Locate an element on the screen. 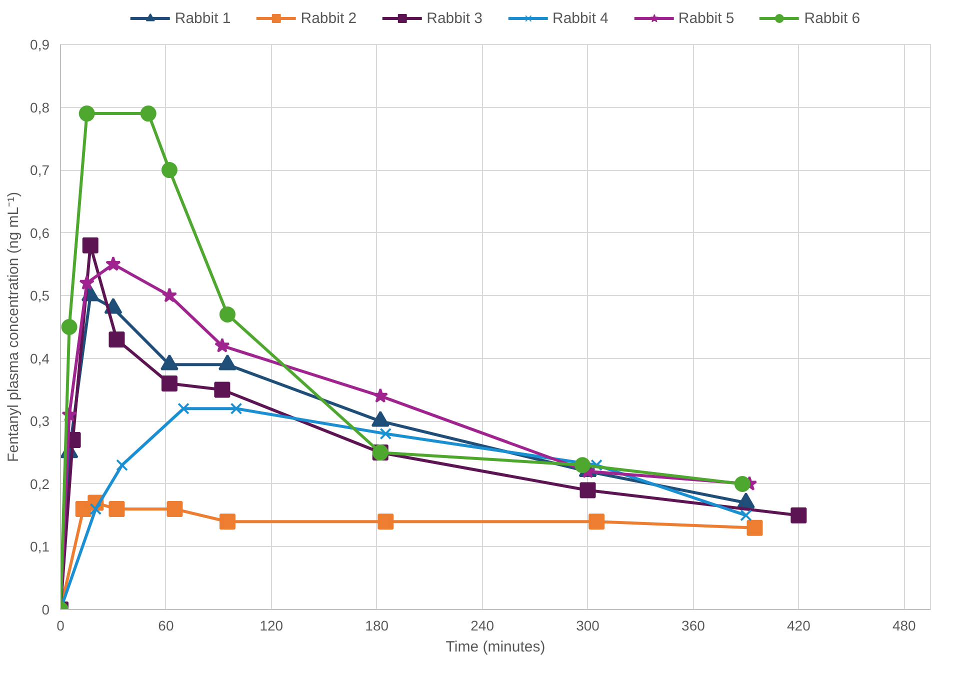 The height and width of the screenshot is (681, 974). x-axis-title: Time (minutes) is located at coordinates (496, 647).